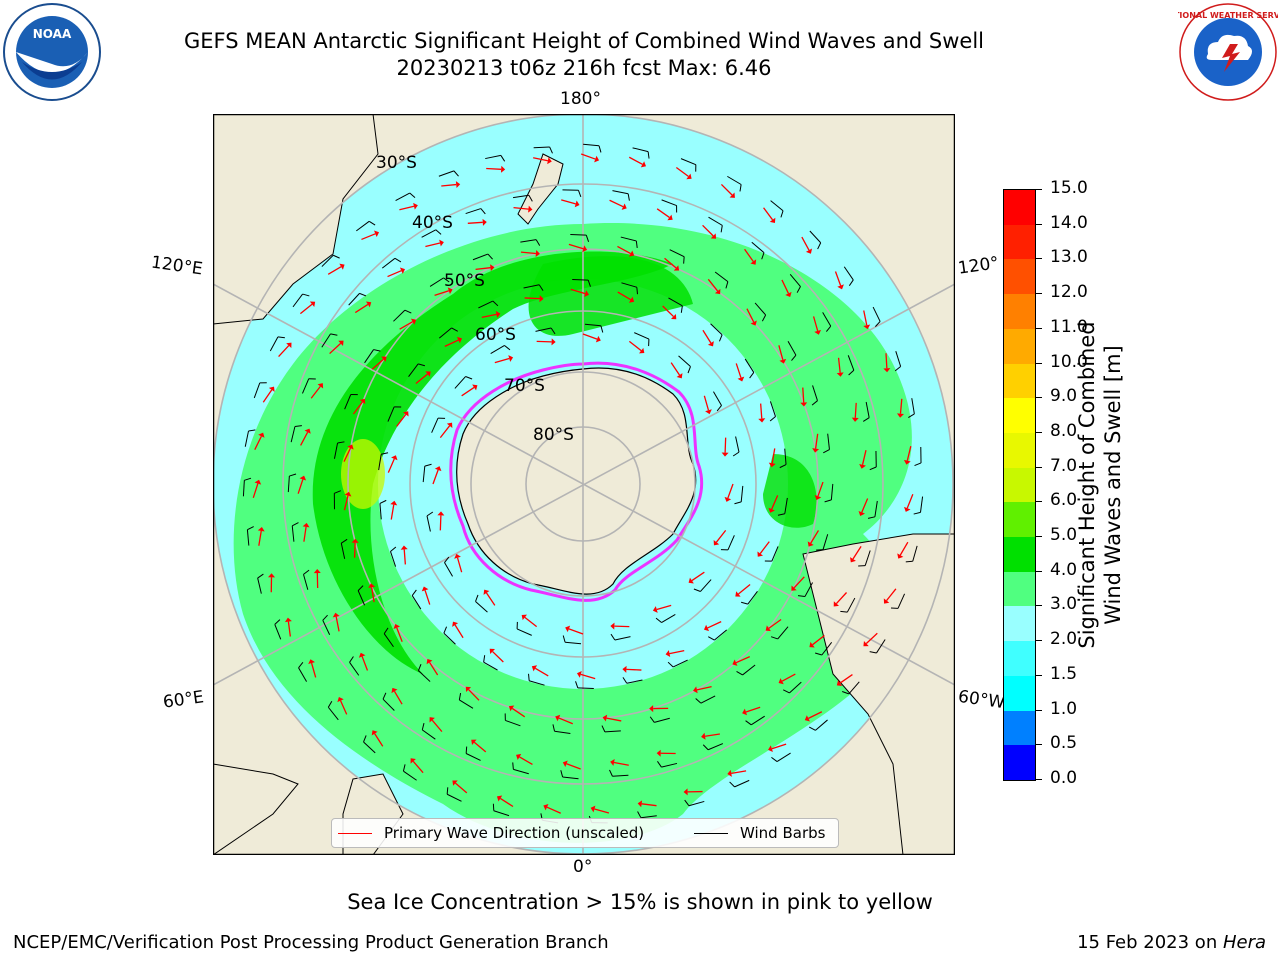  Describe the element at coordinates (52, 52) in the screenshot. I see `noaa-logo: NOAA` at that location.